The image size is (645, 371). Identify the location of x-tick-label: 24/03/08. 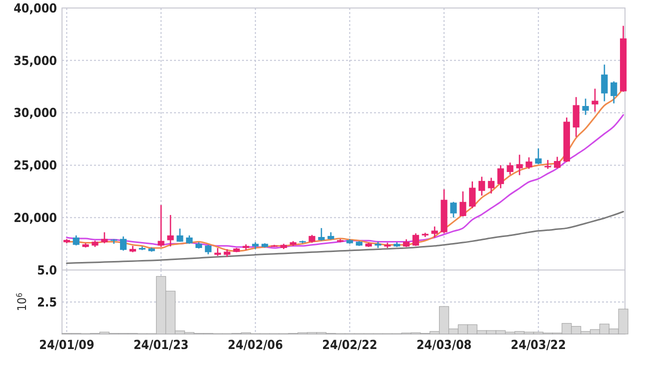
(444, 344).